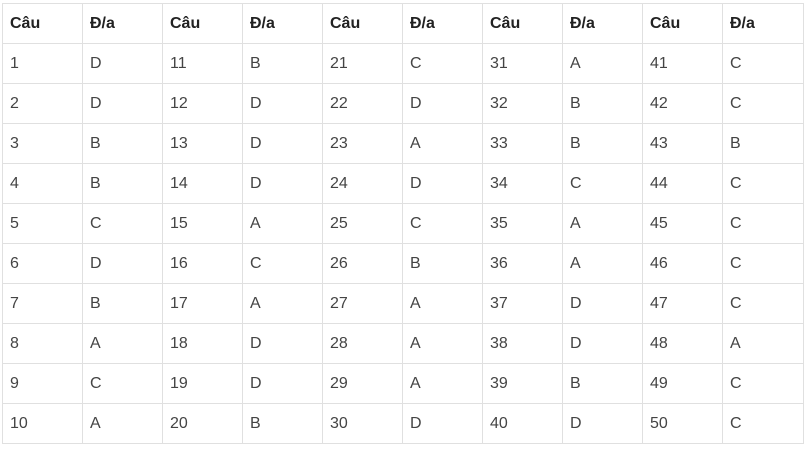 The height and width of the screenshot is (469, 806). I want to click on question-number-cell: 44, so click(682, 183).